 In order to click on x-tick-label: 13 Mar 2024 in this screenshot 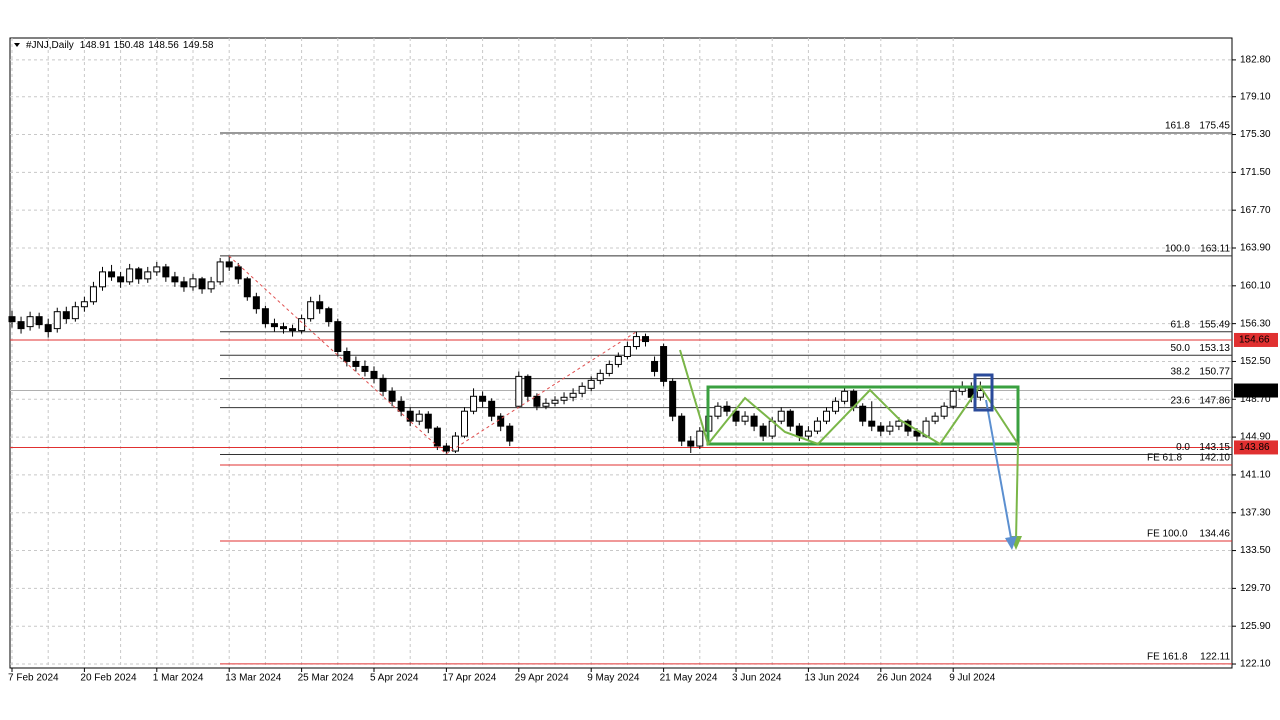, I will do `click(253, 678)`.